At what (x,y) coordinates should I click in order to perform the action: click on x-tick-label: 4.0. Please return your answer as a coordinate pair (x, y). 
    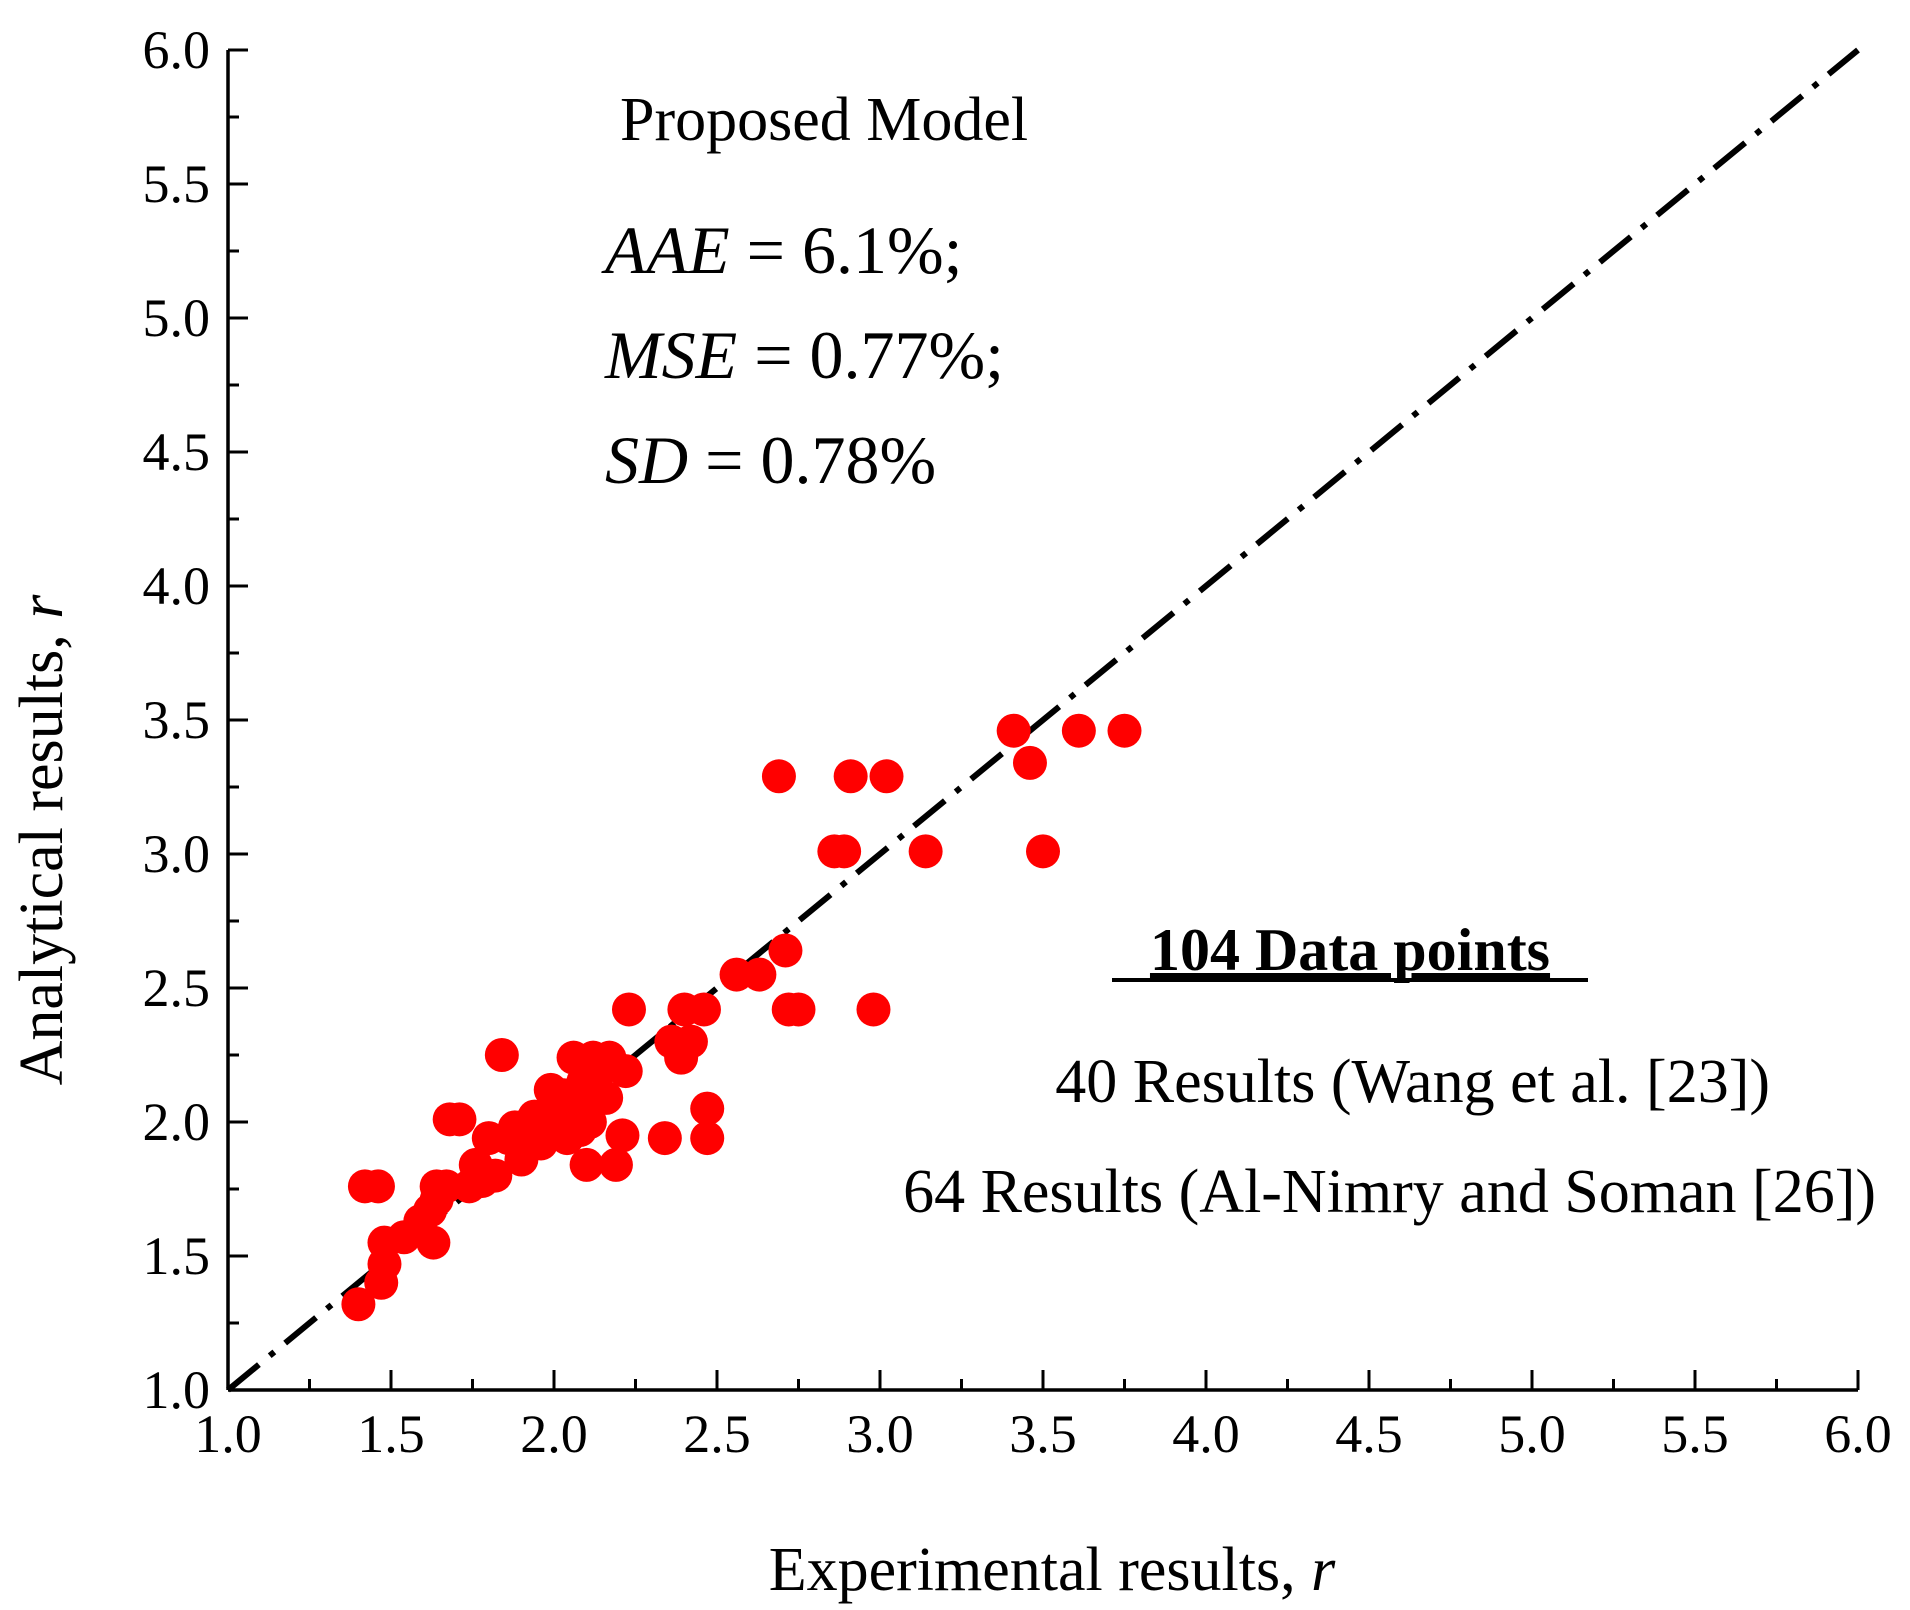
    Looking at the image, I should click on (1206, 1434).